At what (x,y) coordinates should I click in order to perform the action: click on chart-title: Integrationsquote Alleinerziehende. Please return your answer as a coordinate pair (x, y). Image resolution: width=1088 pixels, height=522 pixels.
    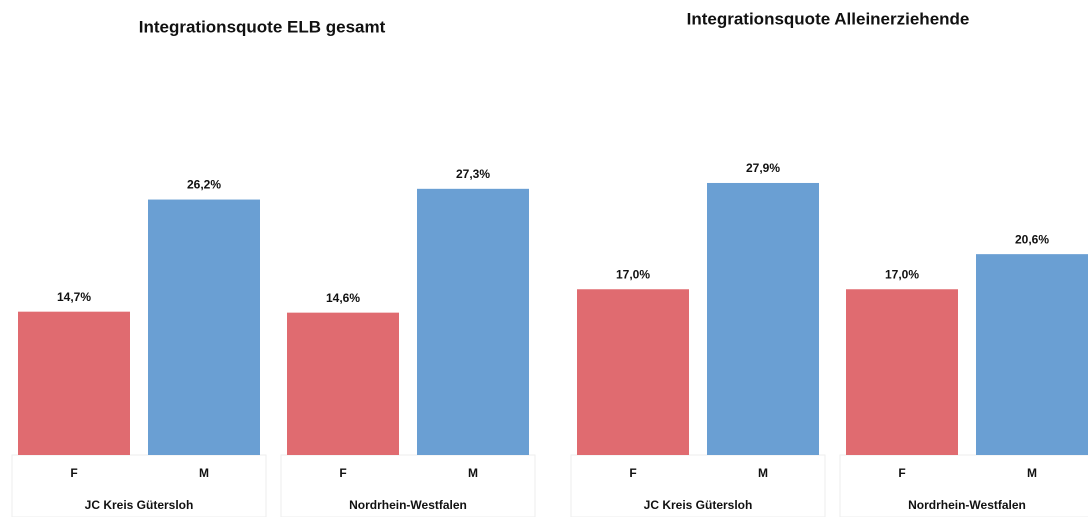
    Looking at the image, I should click on (828, 18).